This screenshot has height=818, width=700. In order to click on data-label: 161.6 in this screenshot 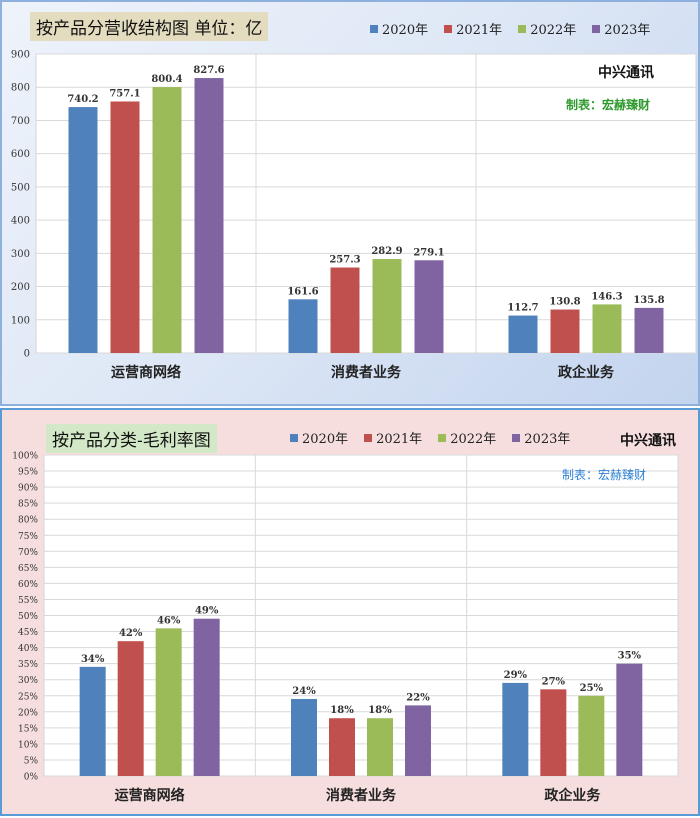, I will do `click(302, 291)`.